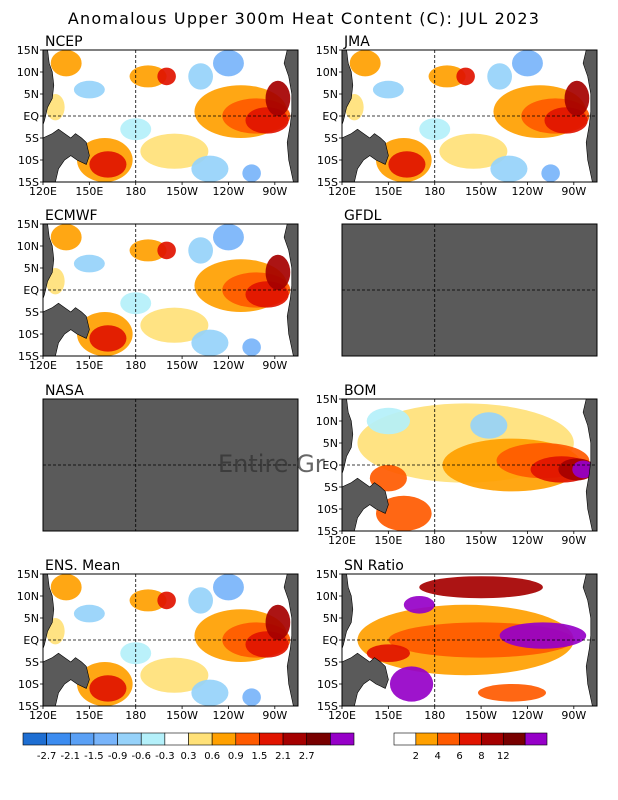  Describe the element at coordinates (170, 457) in the screenshot. I see `panel-nasa: NASA` at that location.